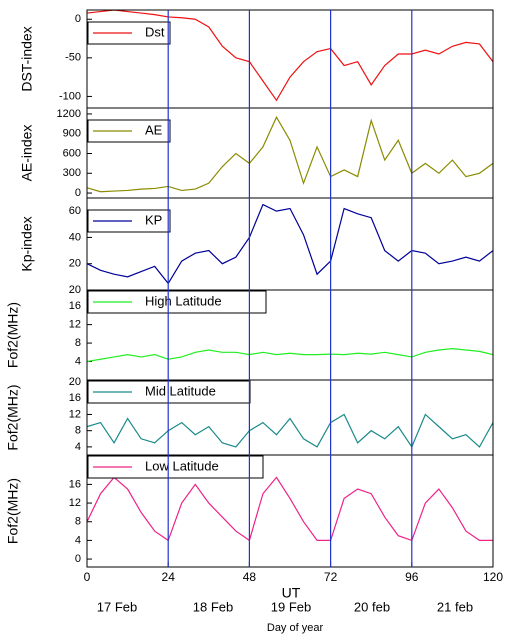 Image resolution: width=508 pixels, height=637 pixels. I want to click on y-tick-label: 600, so click(72, 153).